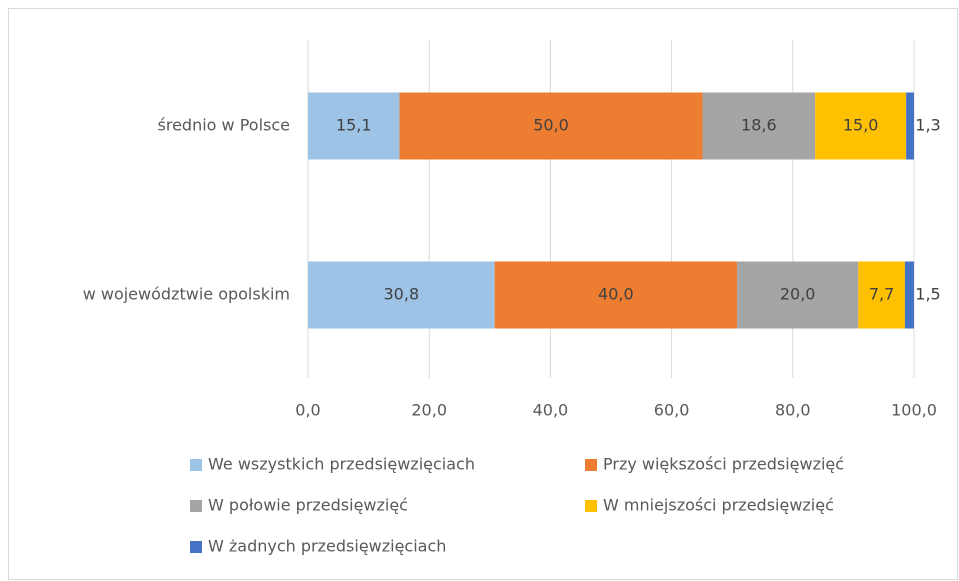  I want to click on data-label: 7,7, so click(881, 294).